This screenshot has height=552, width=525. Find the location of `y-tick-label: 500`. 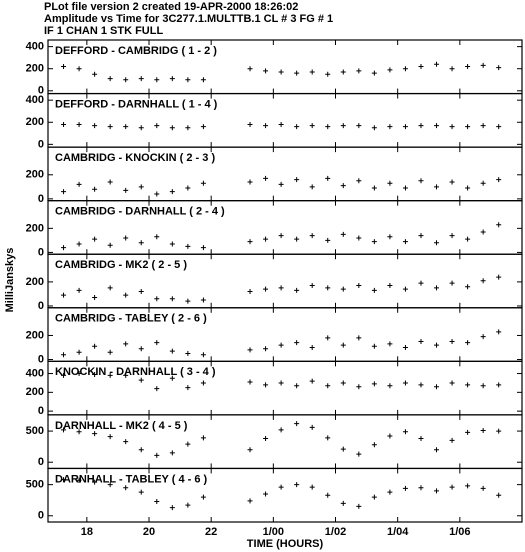

y-tick-label: 500 is located at coordinates (35, 431).